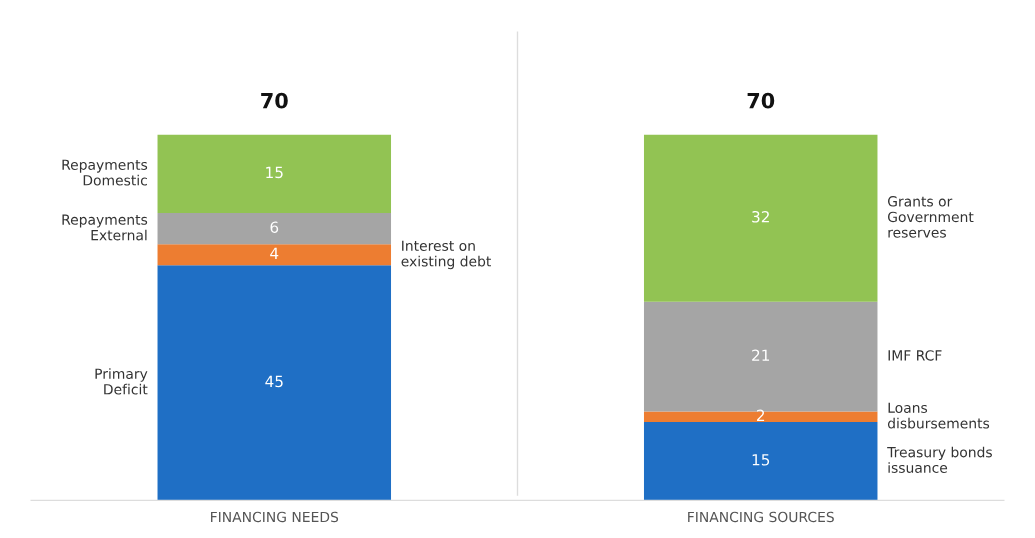  What do you see at coordinates (761, 517) in the screenshot?
I see `x-tick-label: FINANCING SOURCES` at bounding box center [761, 517].